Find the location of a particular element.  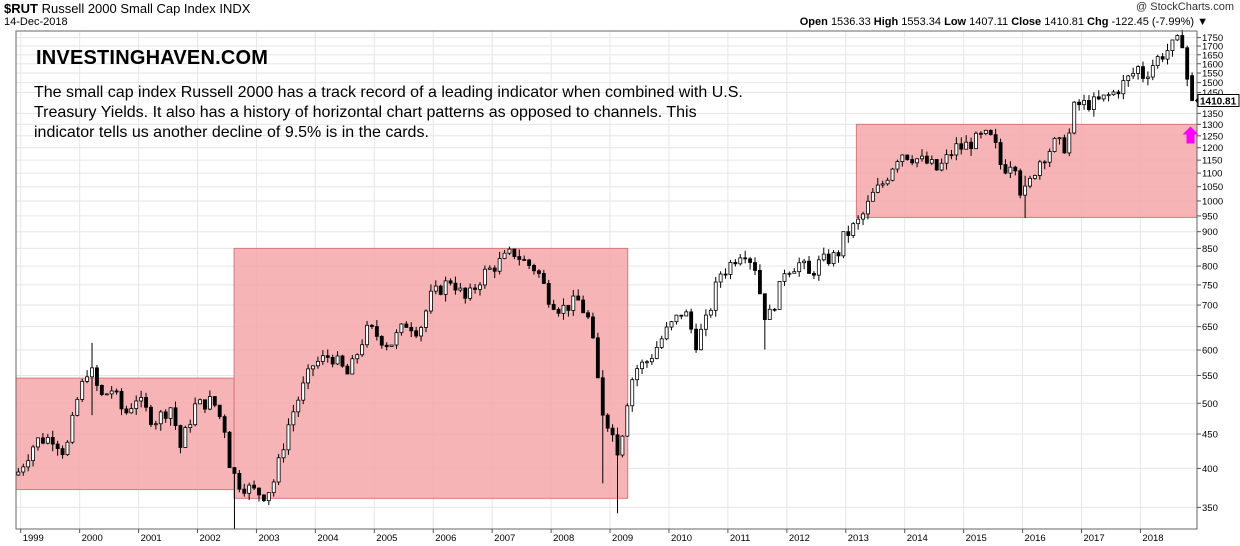

y-tick-label: 650 is located at coordinates (1210, 327).